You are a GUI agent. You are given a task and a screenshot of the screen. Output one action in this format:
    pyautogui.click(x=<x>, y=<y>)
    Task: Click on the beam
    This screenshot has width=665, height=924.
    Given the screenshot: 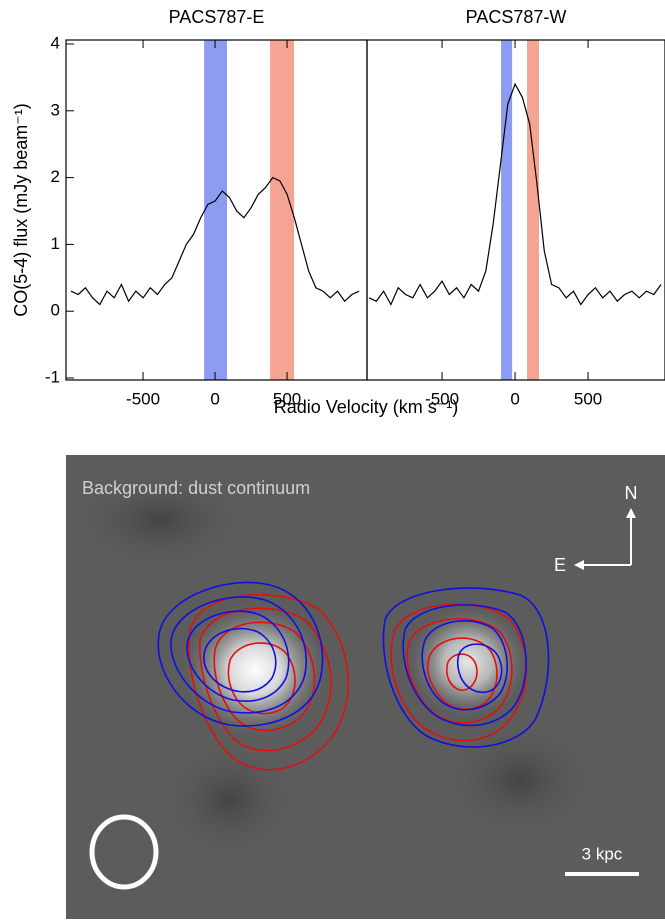 What is the action you would take?
    pyautogui.click(x=124, y=852)
    